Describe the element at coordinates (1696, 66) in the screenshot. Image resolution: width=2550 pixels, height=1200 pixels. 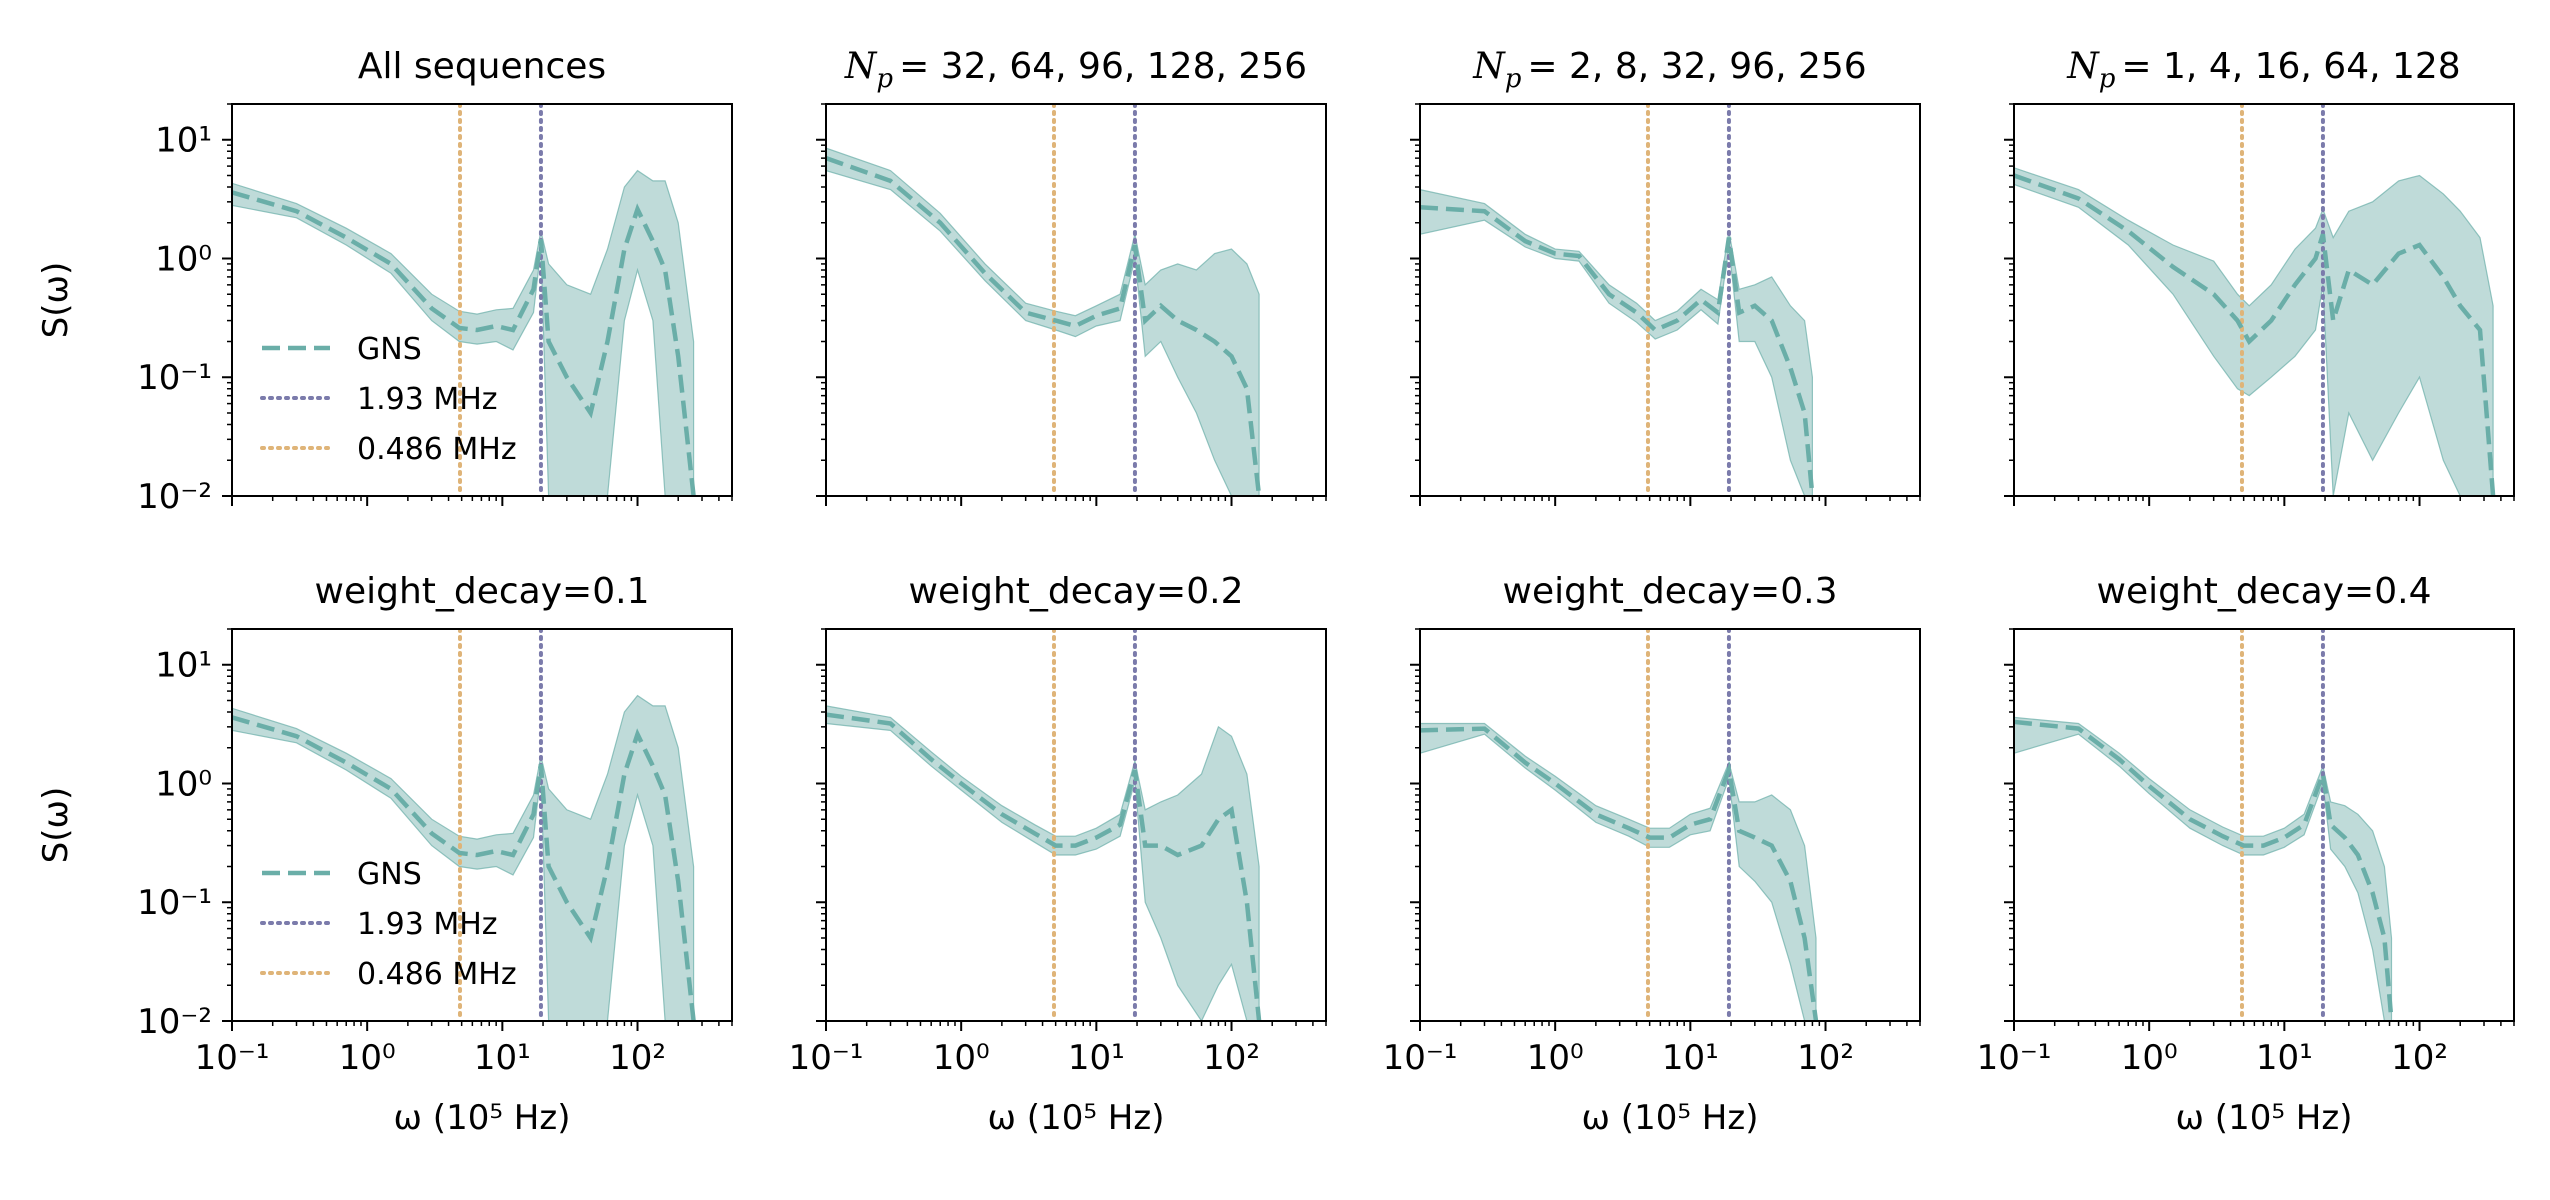
I see `title-values: = 2, 8, 32, 96, 256` at that location.